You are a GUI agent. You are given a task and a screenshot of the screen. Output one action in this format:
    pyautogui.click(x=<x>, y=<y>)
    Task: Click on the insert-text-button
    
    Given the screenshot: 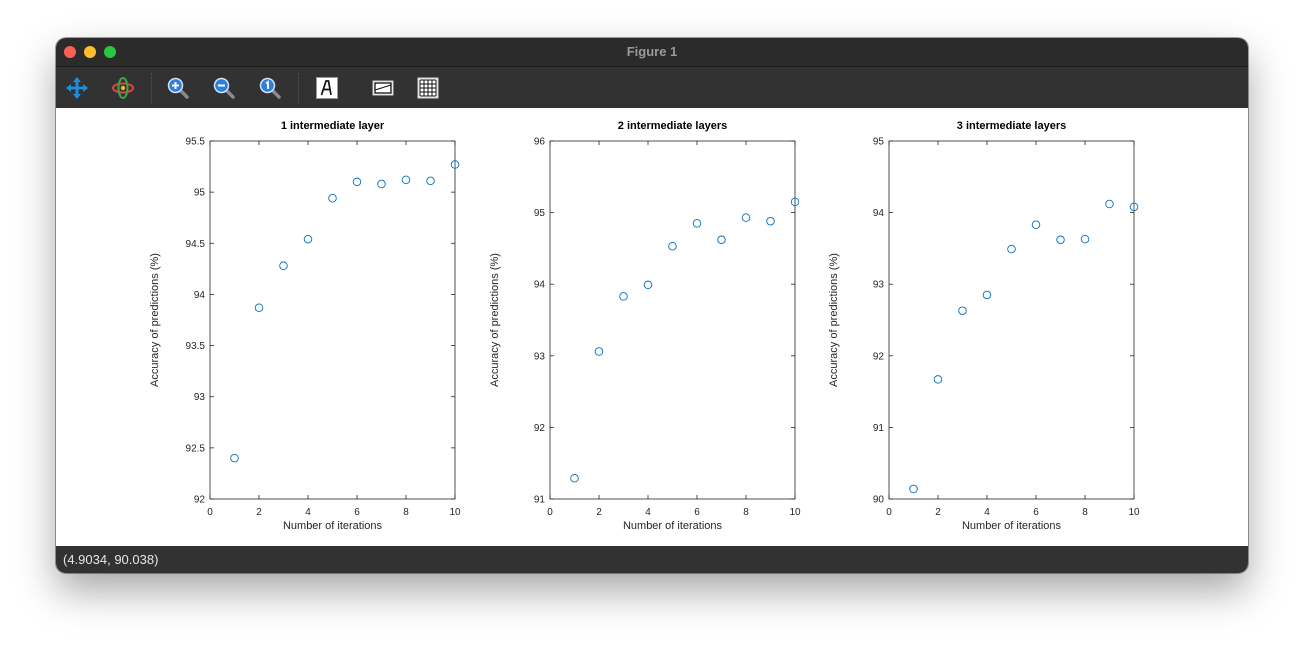 What is the action you would take?
    pyautogui.click(x=327, y=88)
    